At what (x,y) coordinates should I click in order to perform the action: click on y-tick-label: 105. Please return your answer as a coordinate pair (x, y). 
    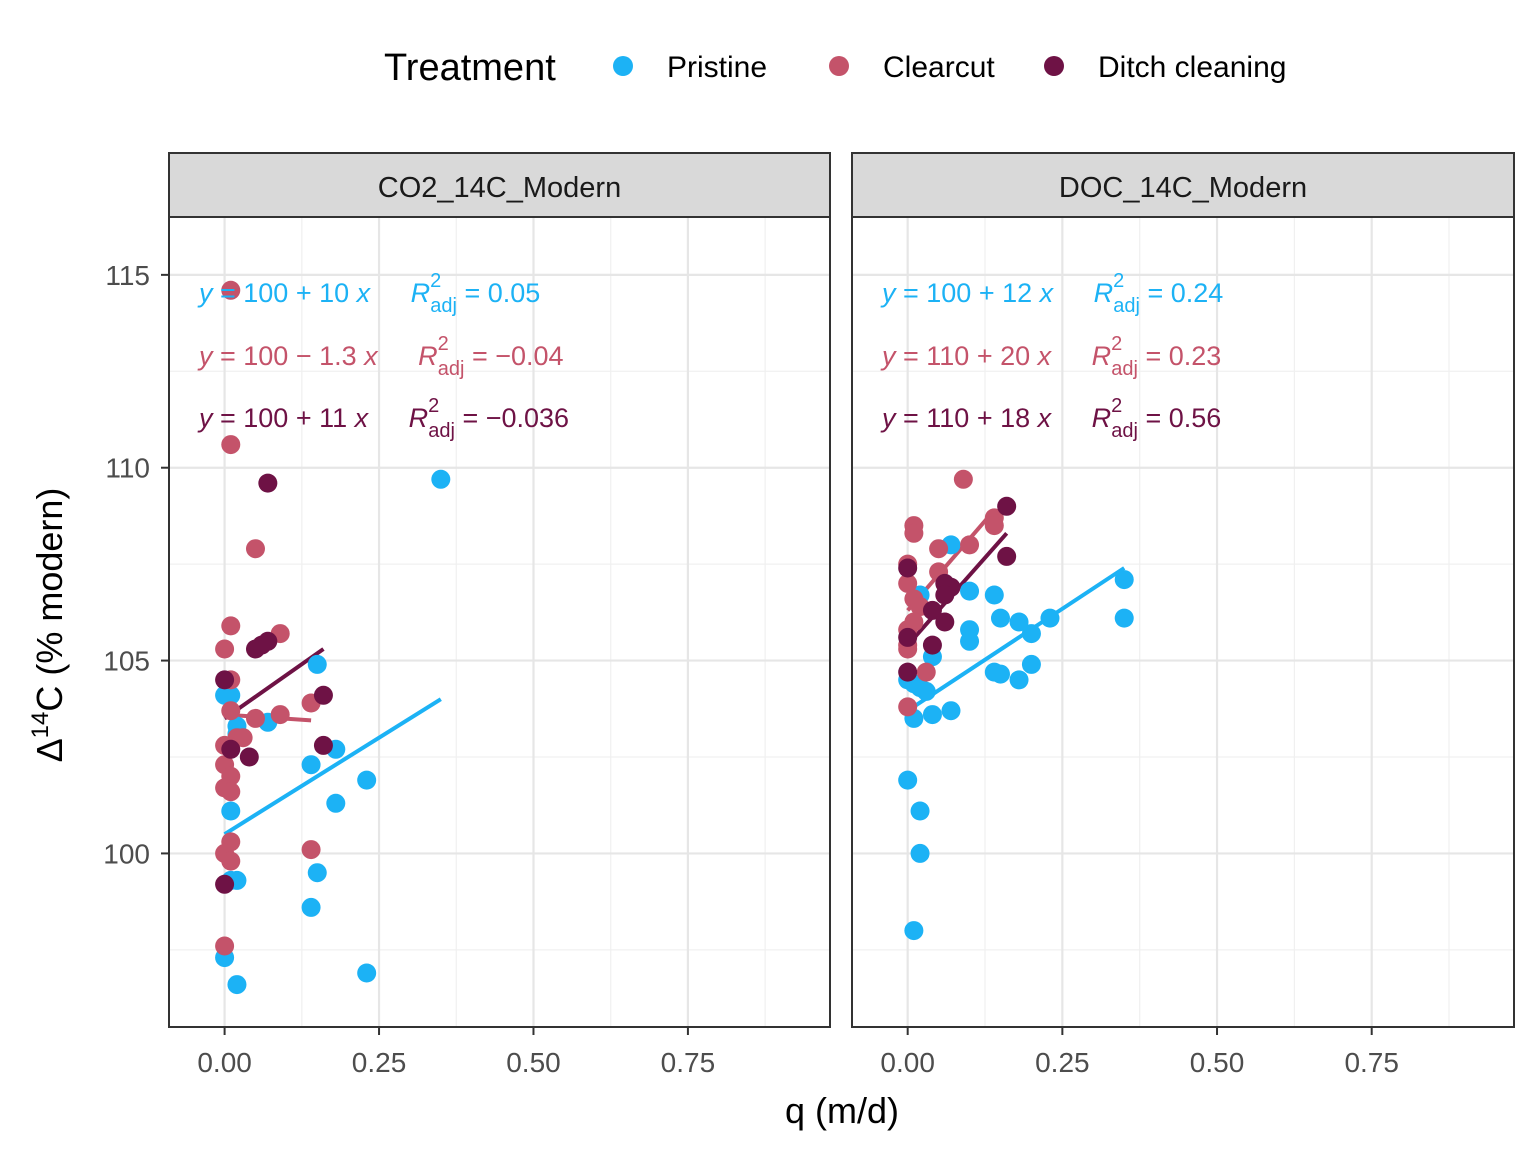
    Looking at the image, I should click on (126, 661).